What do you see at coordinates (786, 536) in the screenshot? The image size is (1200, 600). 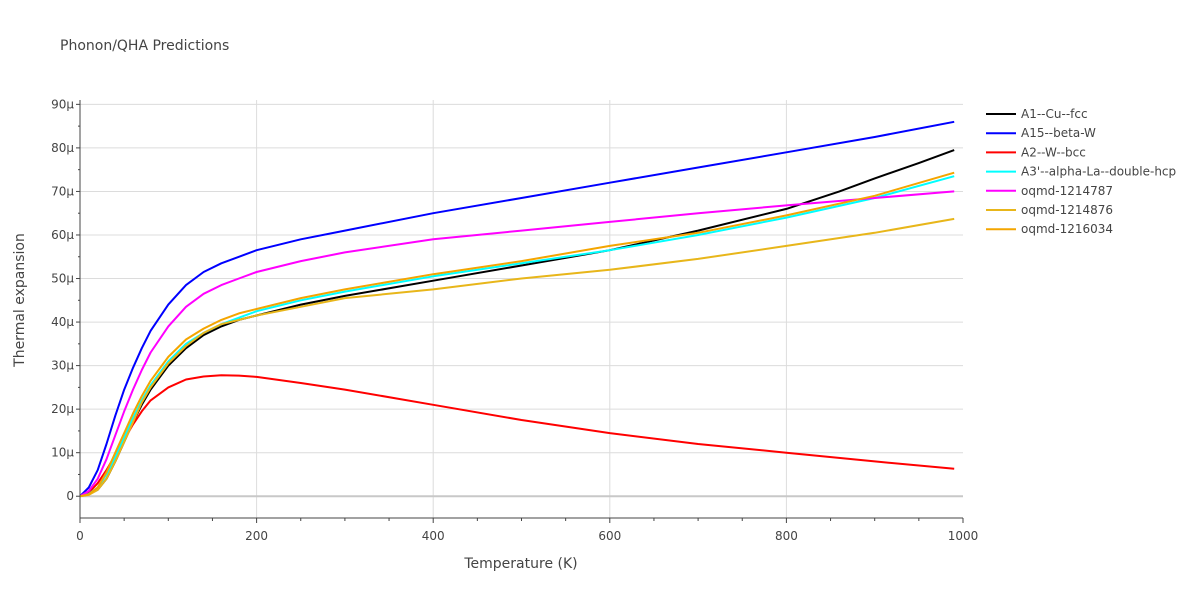 I see `x-tick-label: 800` at bounding box center [786, 536].